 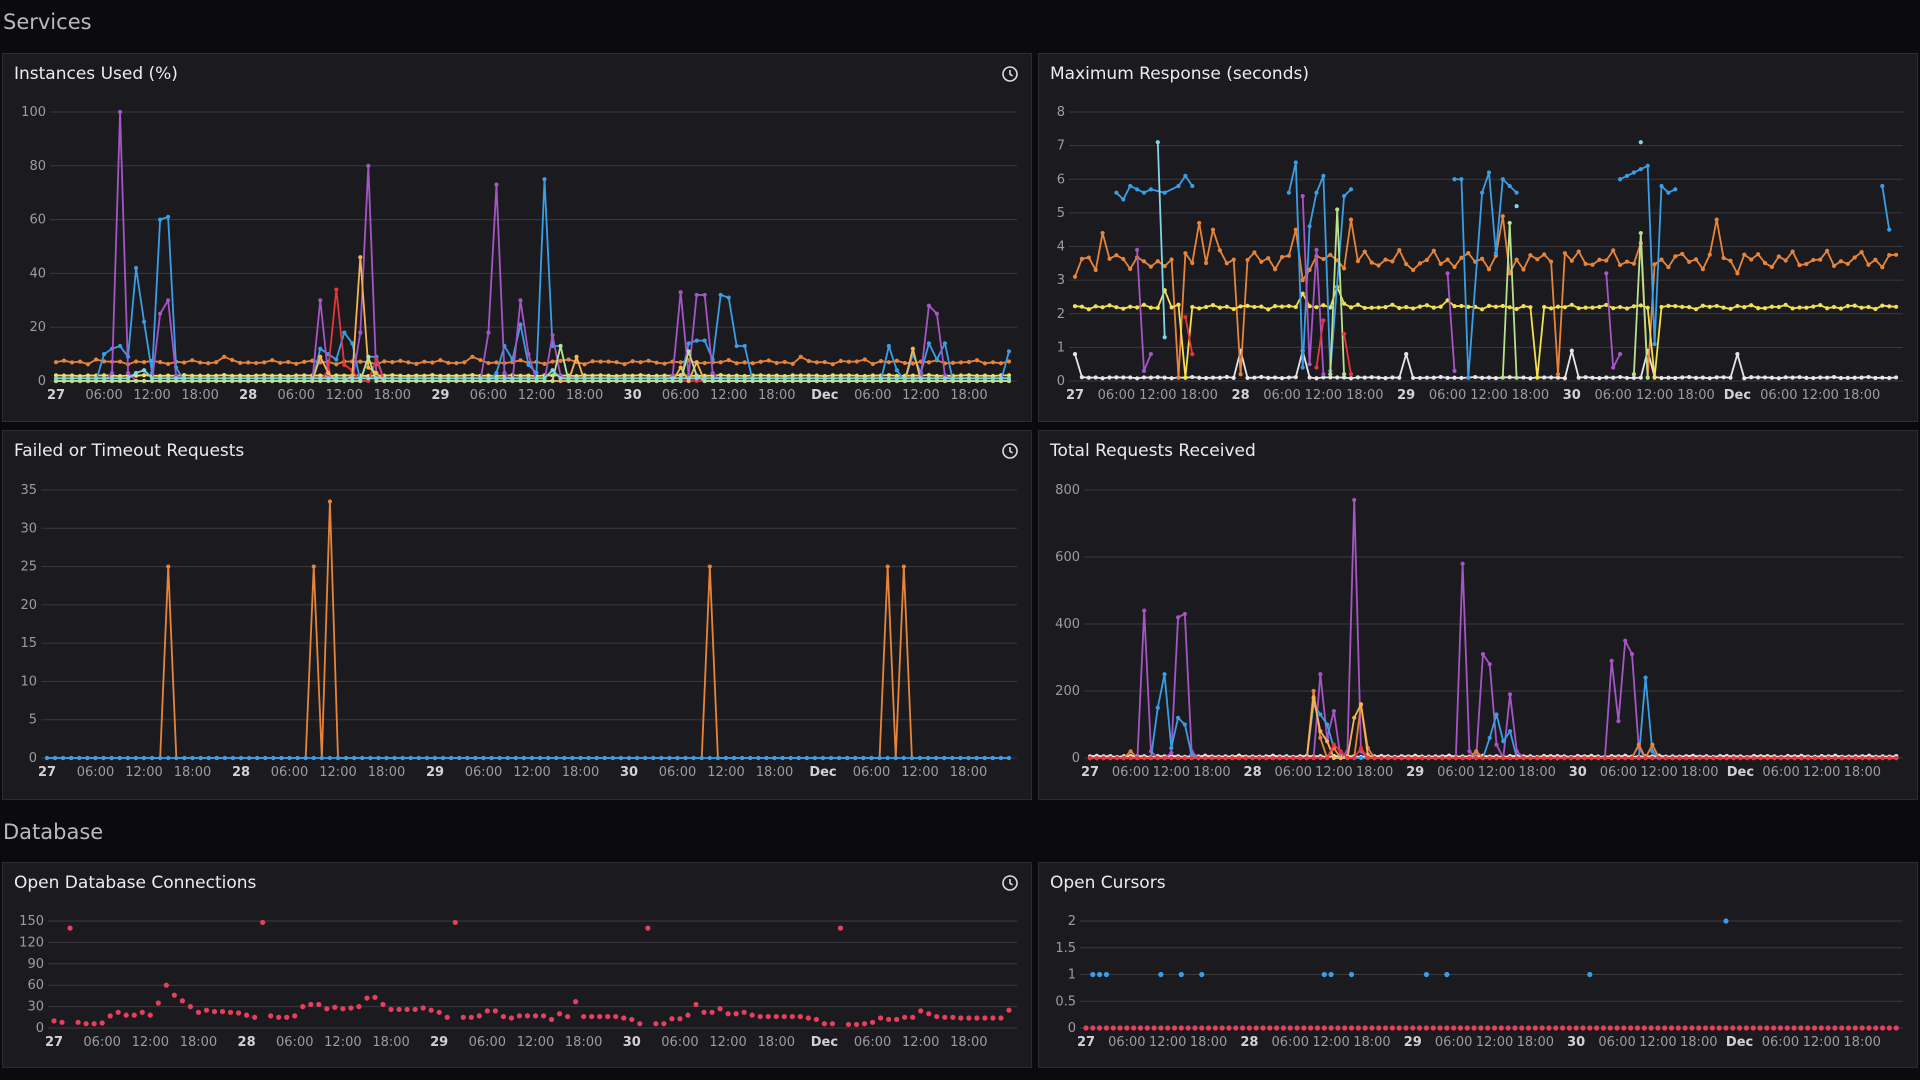 What do you see at coordinates (1061, 179) in the screenshot?
I see `y-tick-label: 6` at bounding box center [1061, 179].